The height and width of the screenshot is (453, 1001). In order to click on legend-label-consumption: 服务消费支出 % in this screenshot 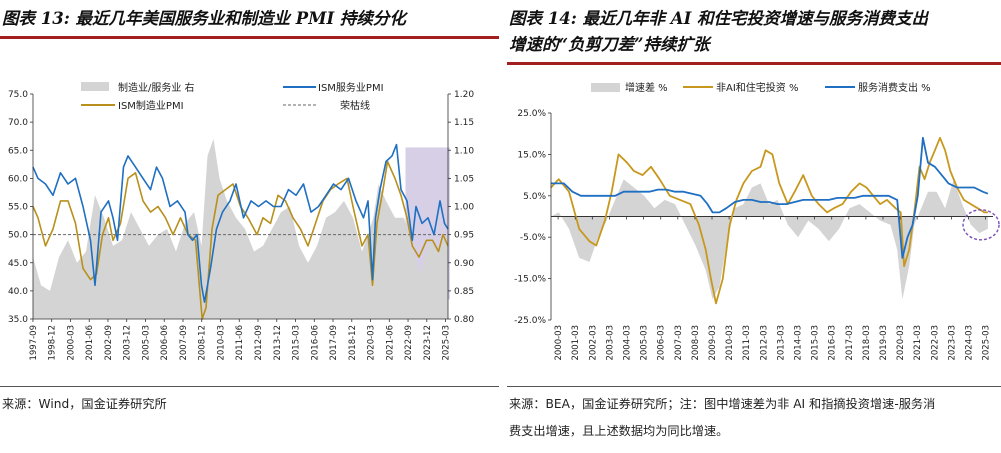, I will do `click(894, 87)`.